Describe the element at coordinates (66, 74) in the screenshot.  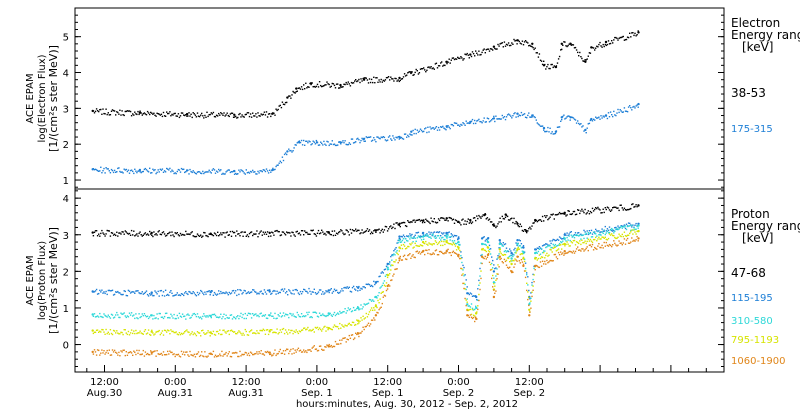
I see `y-tick-label: 4` at that location.